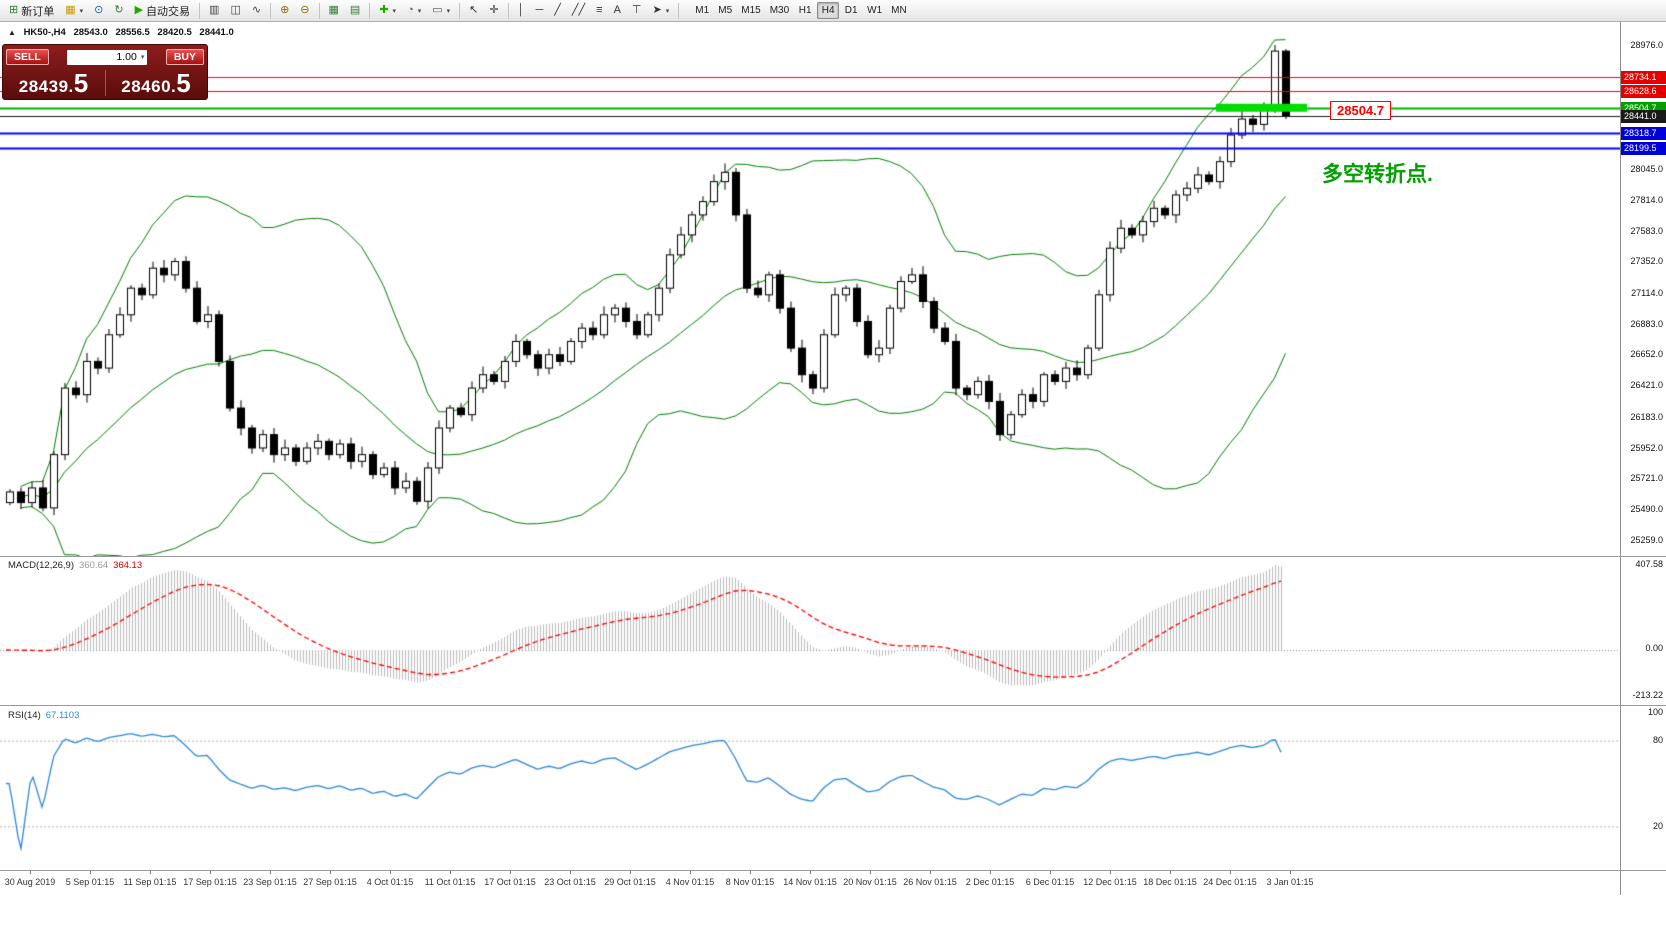 The height and width of the screenshot is (944, 1666). I want to click on bar-chart-button: ▥, so click(214, 11).